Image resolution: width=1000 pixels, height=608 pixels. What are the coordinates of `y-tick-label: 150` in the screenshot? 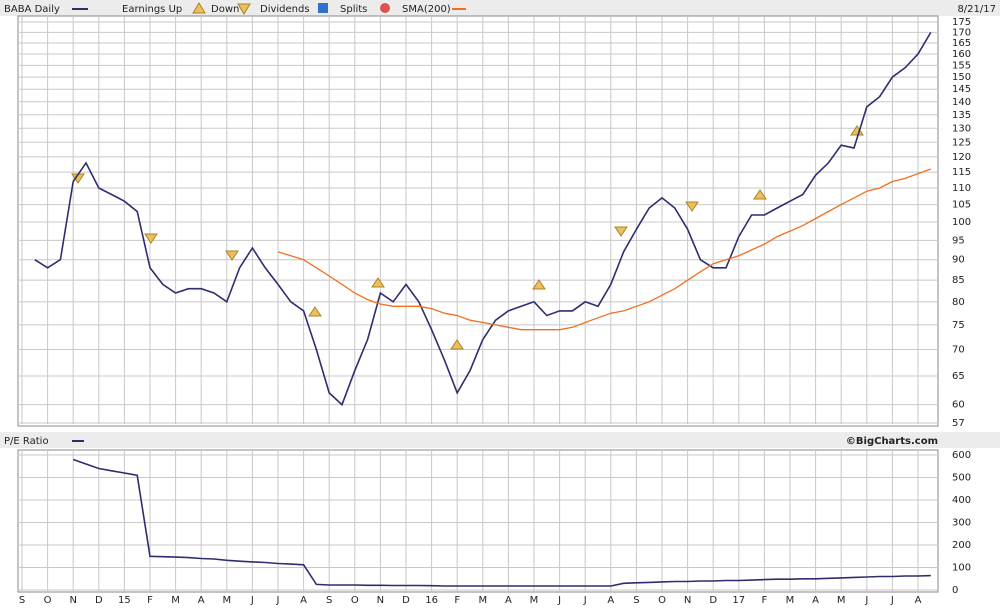 It's located at (961, 77).